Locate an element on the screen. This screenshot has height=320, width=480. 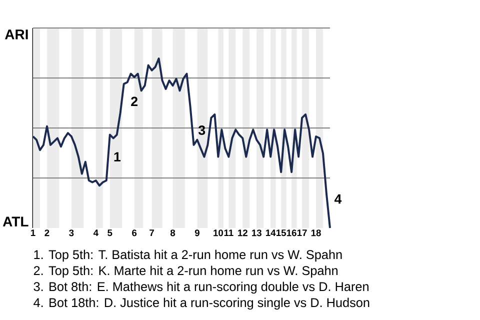
x-tick-label: 10 is located at coordinates (218, 233).